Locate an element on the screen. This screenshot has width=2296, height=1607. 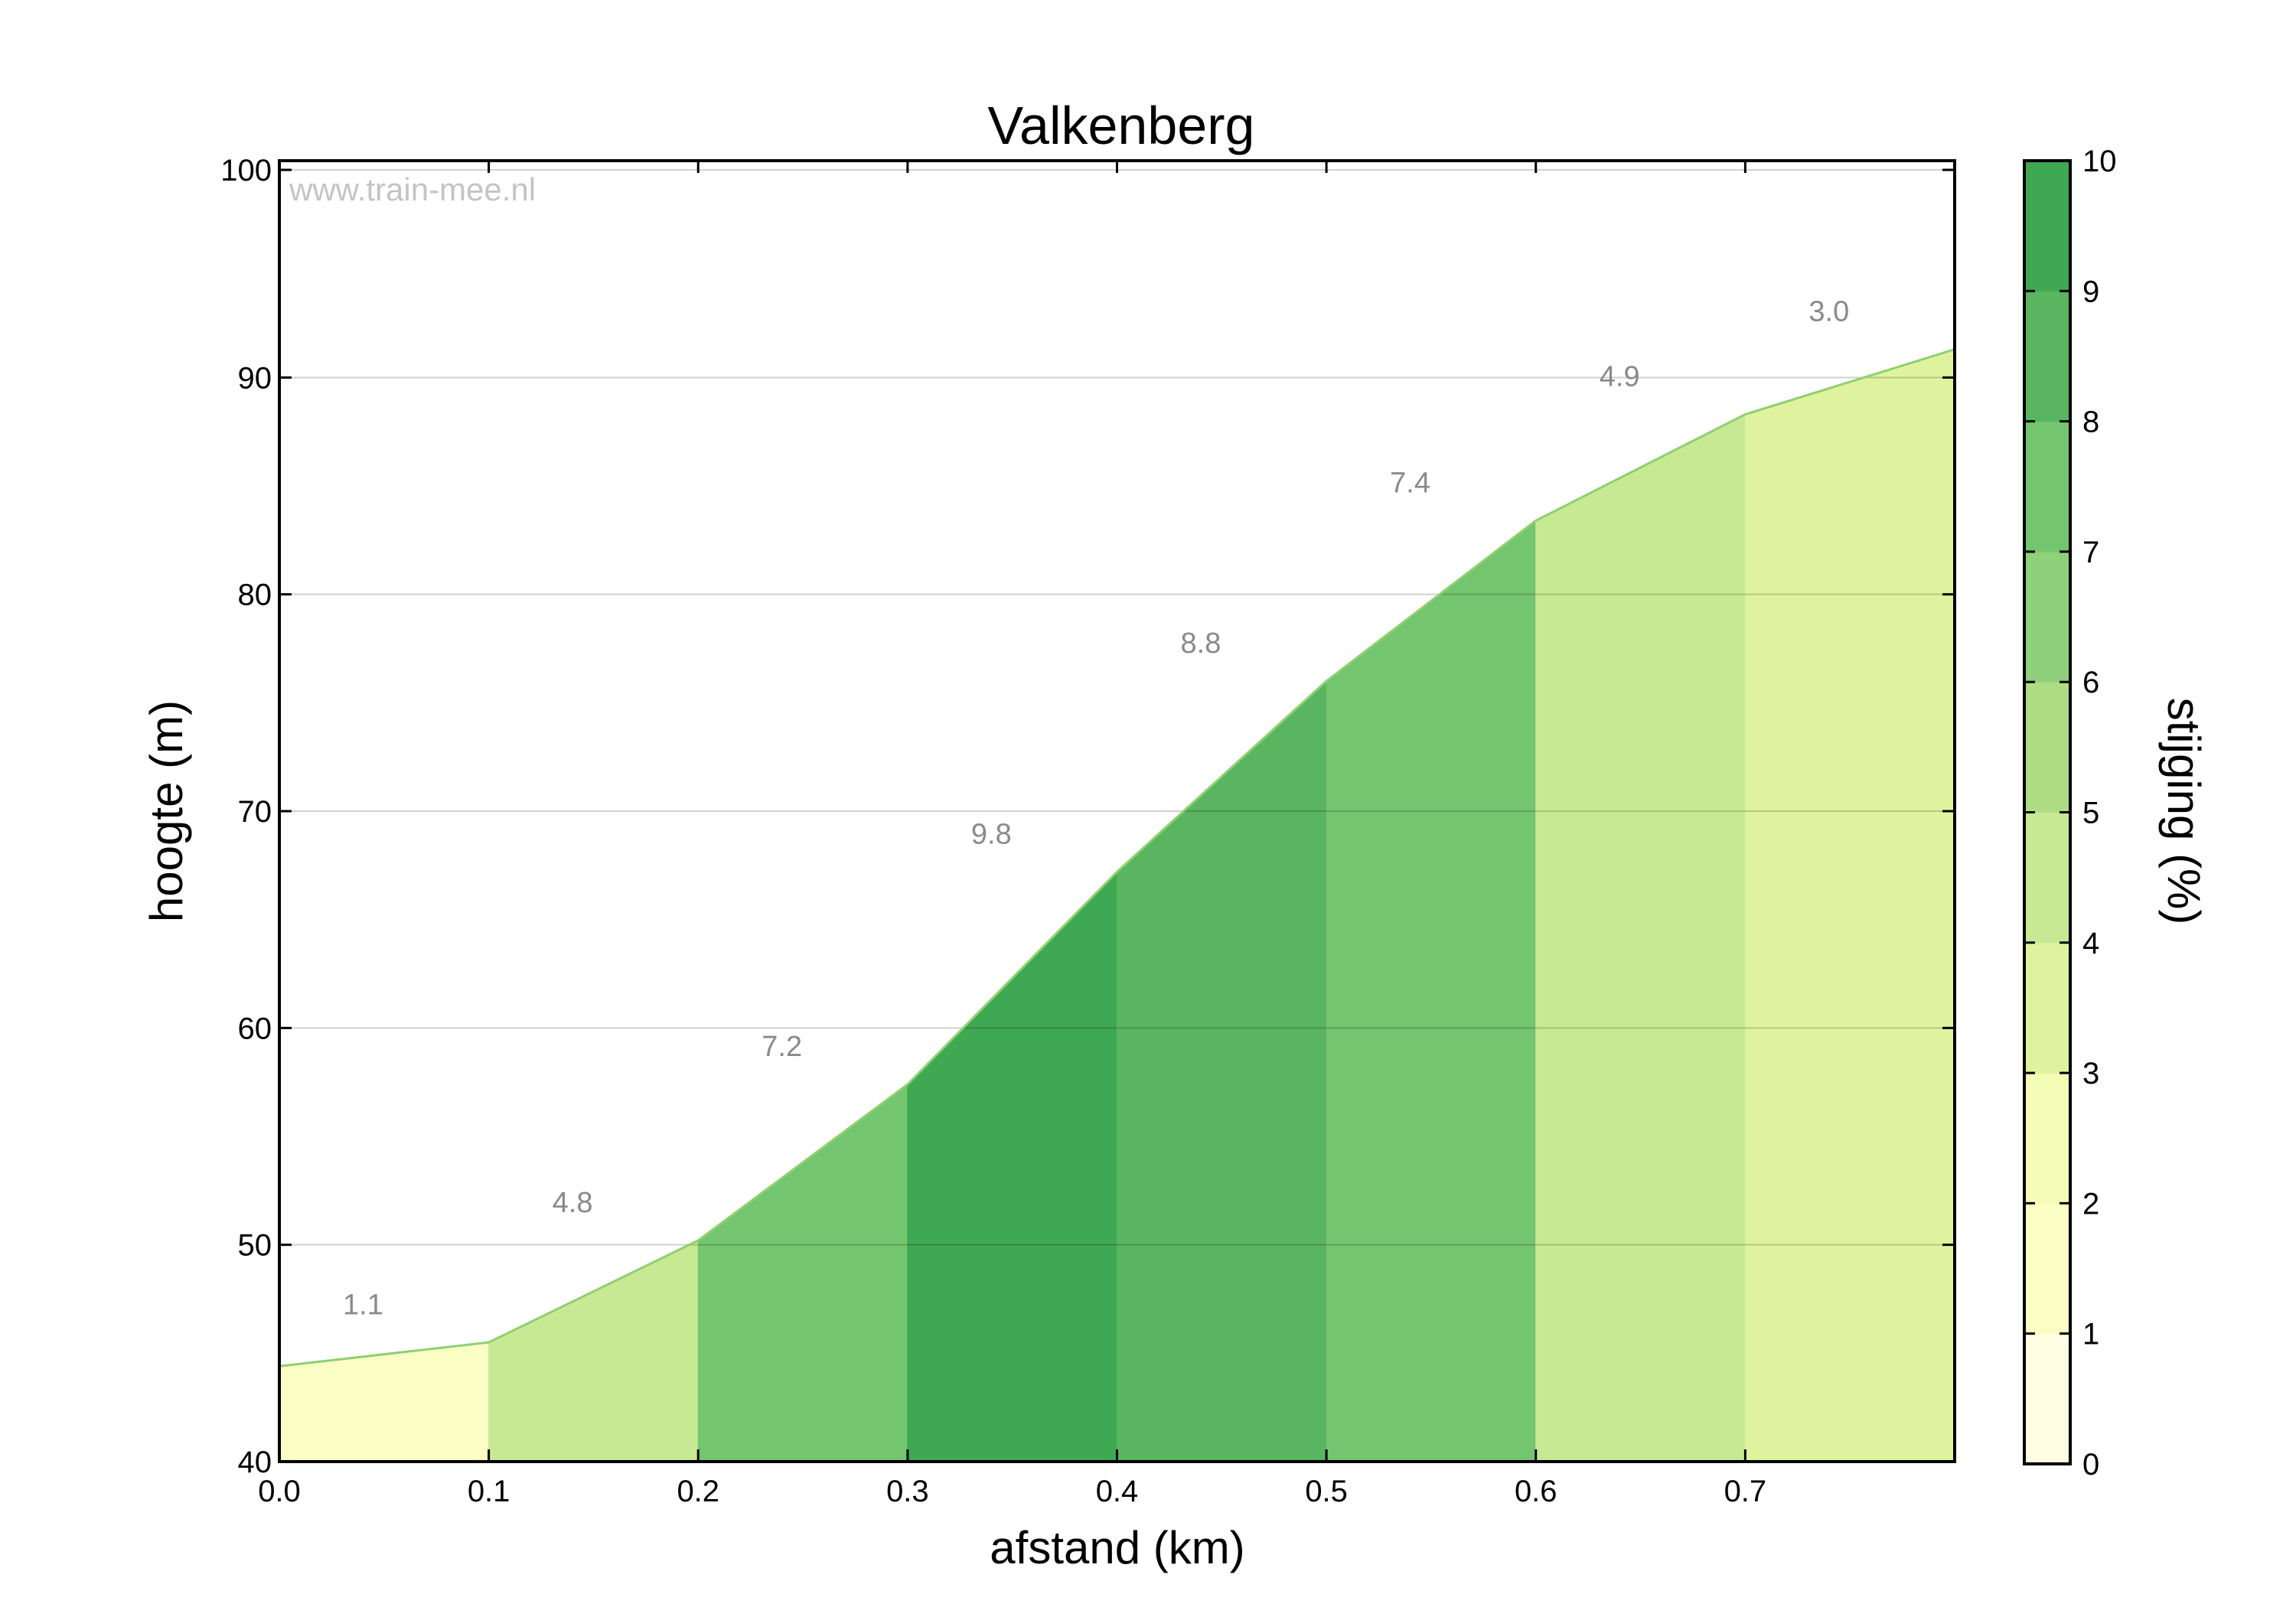
y-tick-label: 80 is located at coordinates (255, 595).